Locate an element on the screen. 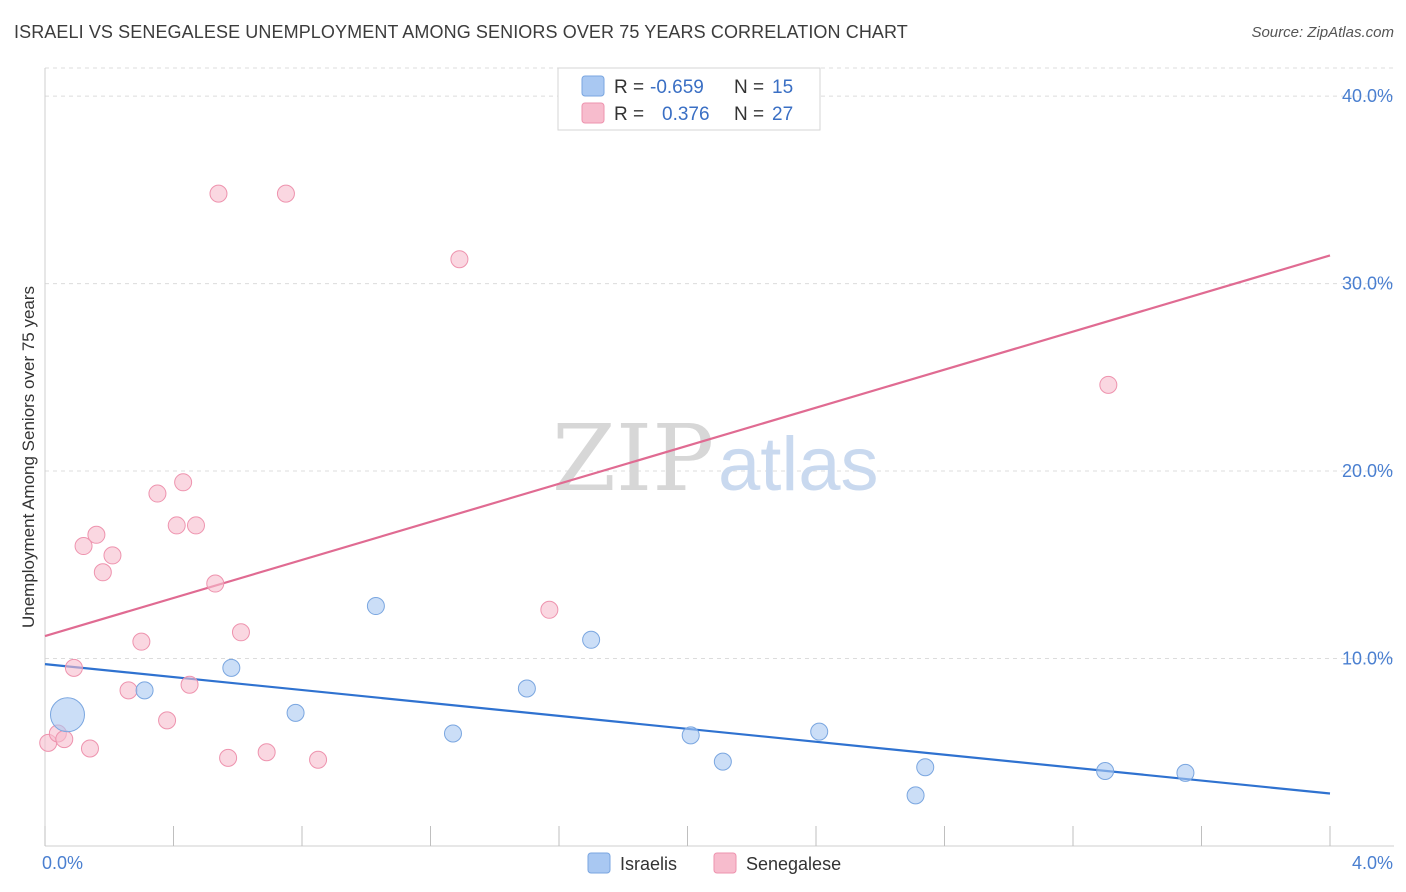 This screenshot has width=1406, height=892. legend-r-label-israelis: R = is located at coordinates (629, 87).